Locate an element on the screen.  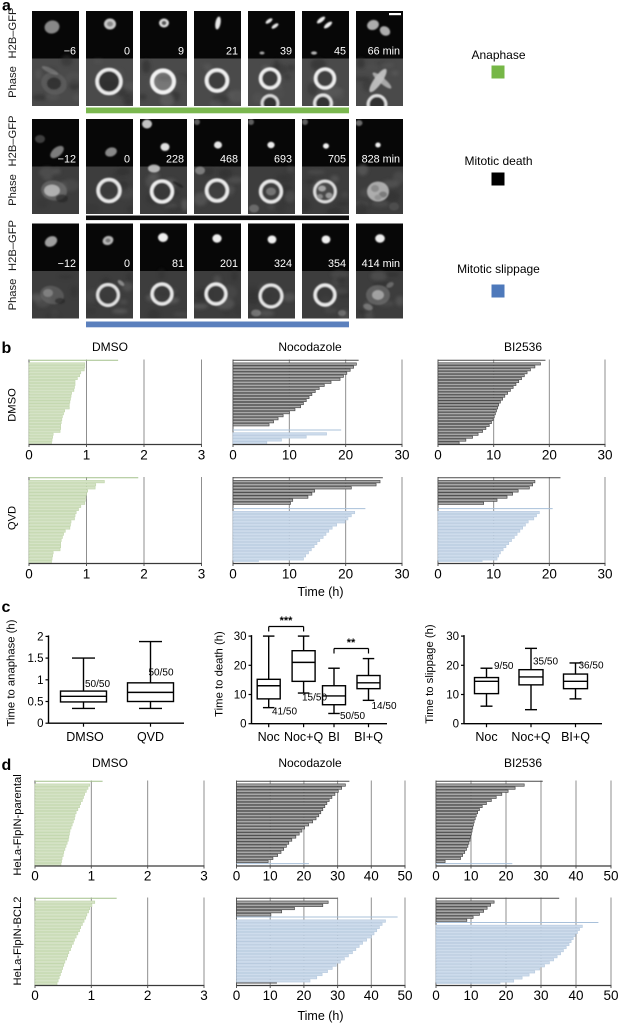
svg-text: Time to death (h) is located at coordinates (220, 674).